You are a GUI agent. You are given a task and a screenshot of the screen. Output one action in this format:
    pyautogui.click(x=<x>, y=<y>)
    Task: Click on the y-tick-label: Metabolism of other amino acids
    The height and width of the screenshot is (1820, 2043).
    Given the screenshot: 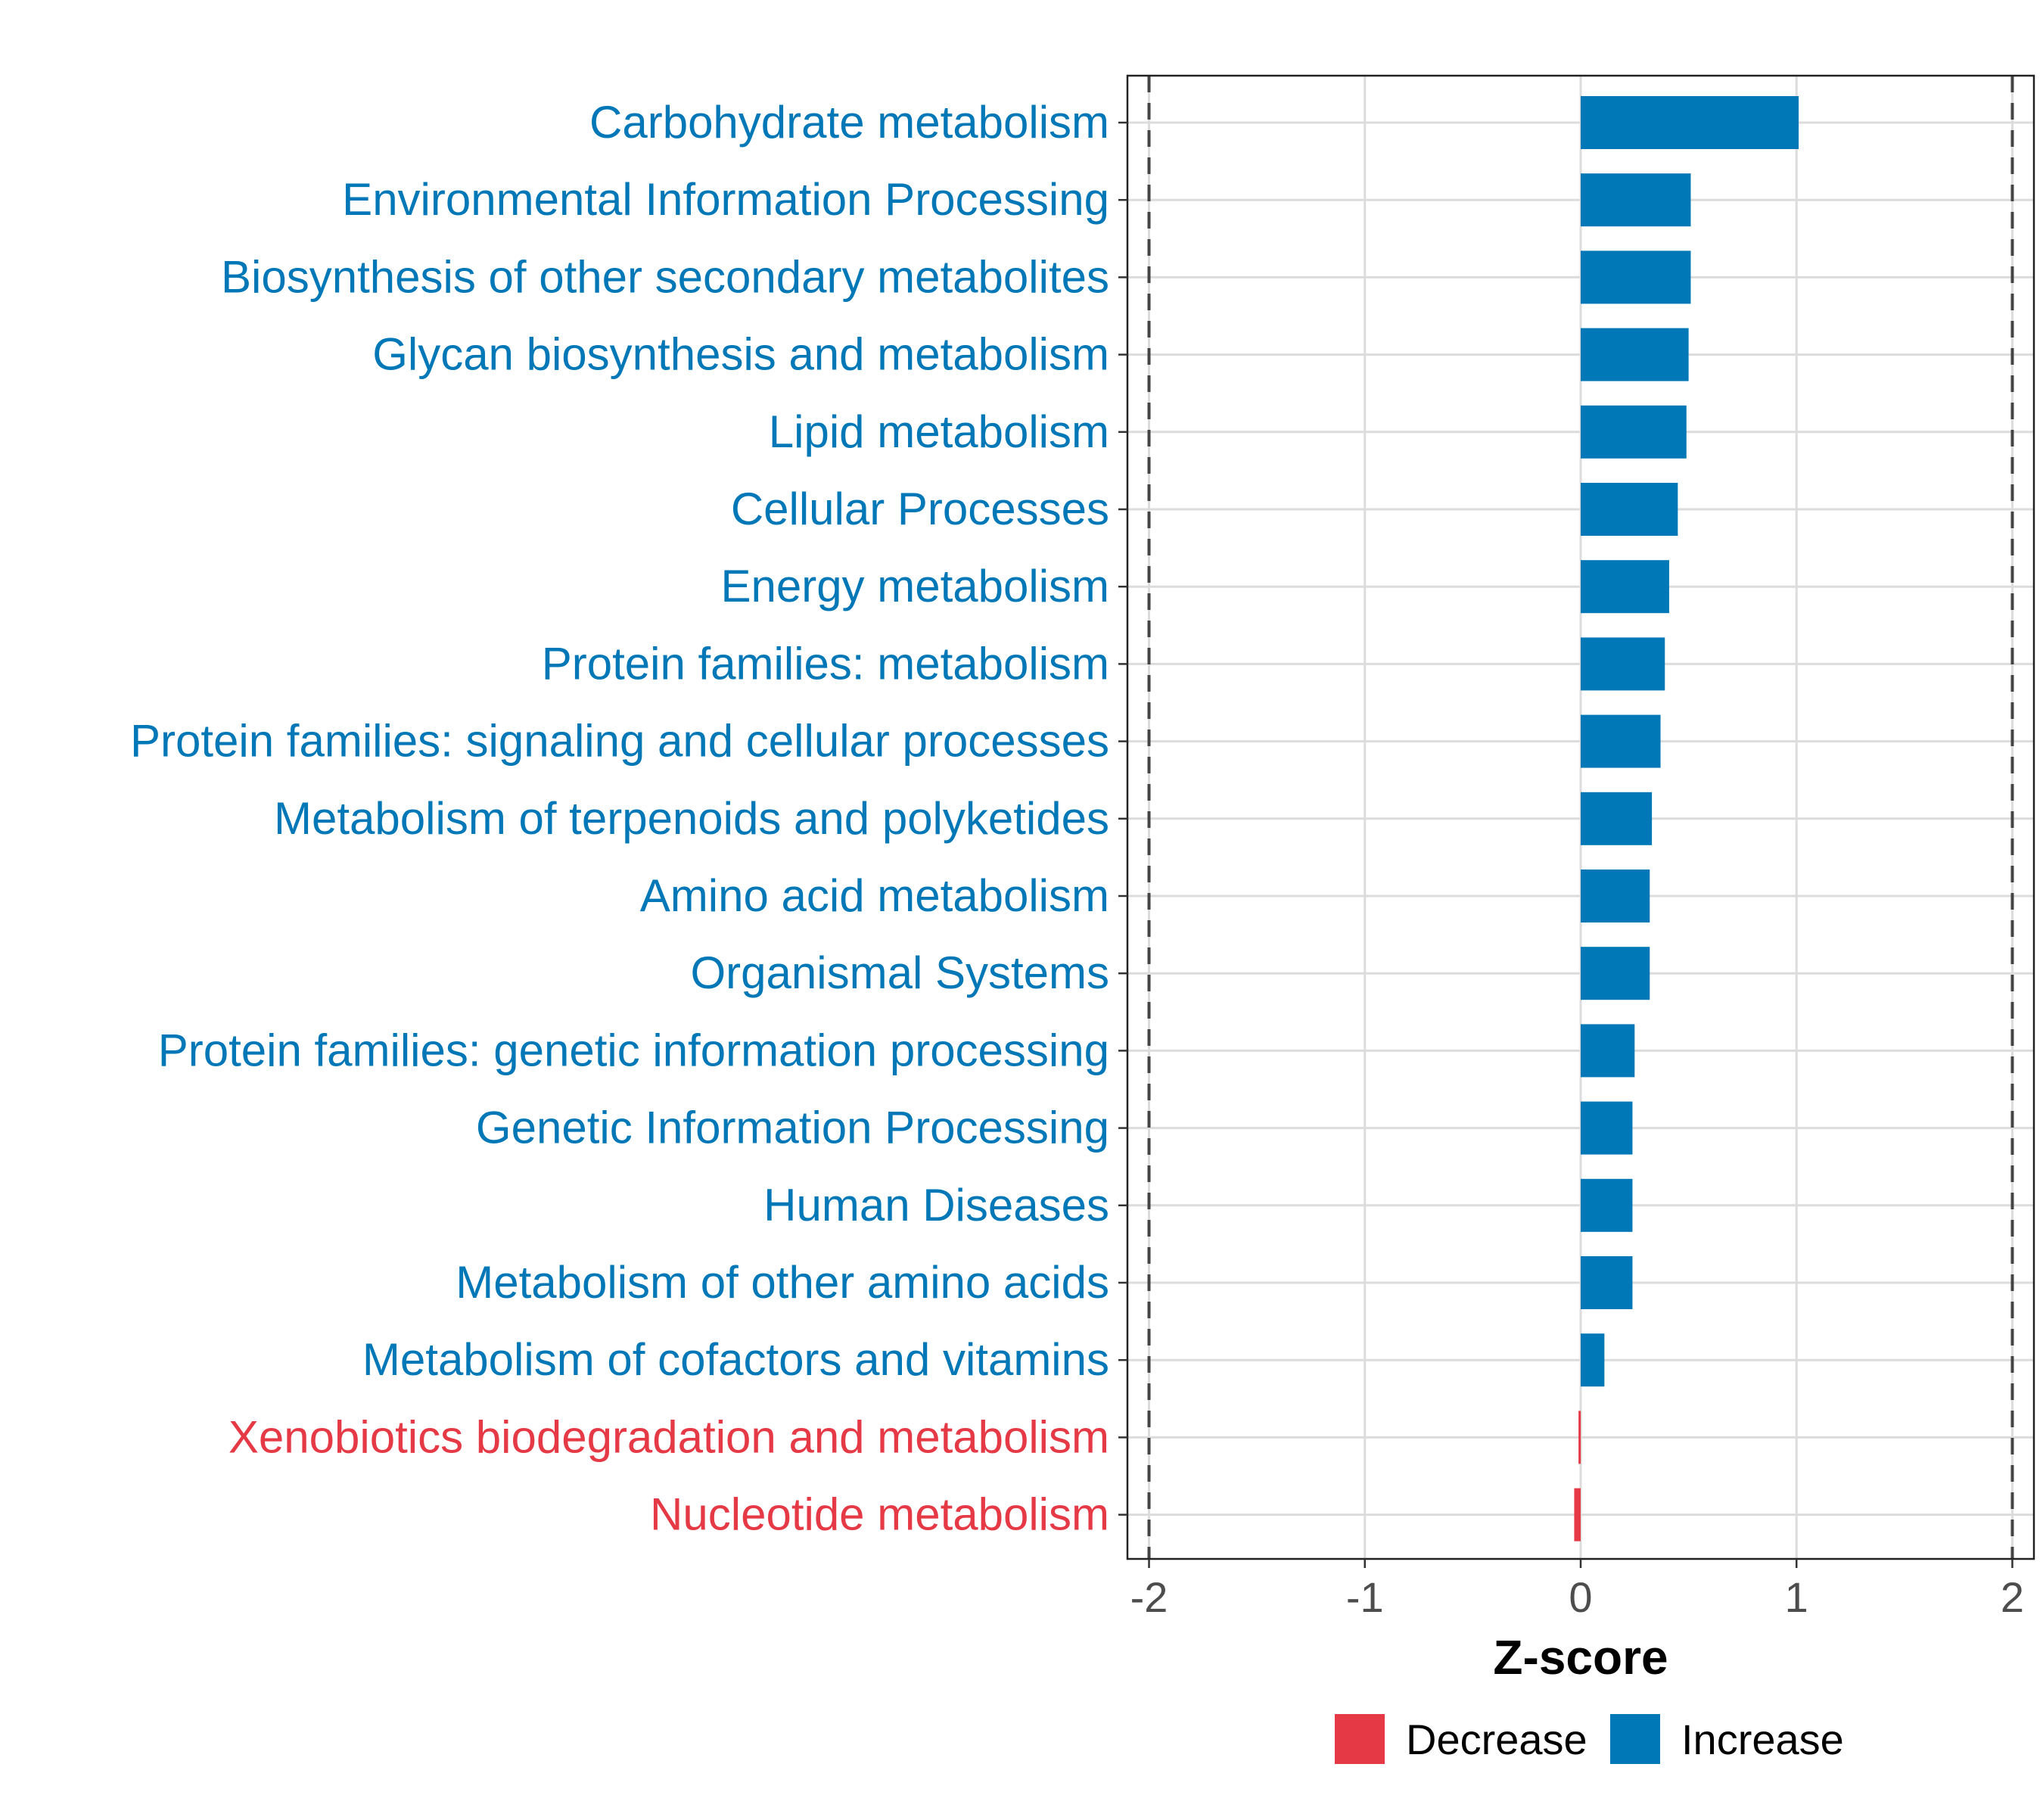 What is the action you would take?
    pyautogui.click(x=782, y=1282)
    